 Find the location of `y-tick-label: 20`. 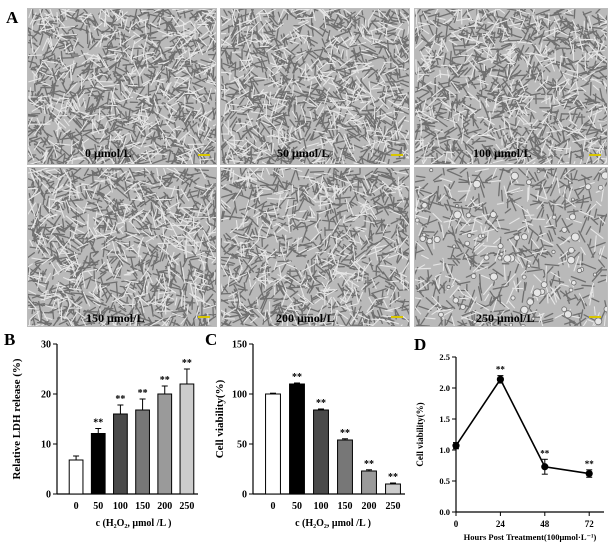

y-tick-label: 20 is located at coordinates (46, 395).